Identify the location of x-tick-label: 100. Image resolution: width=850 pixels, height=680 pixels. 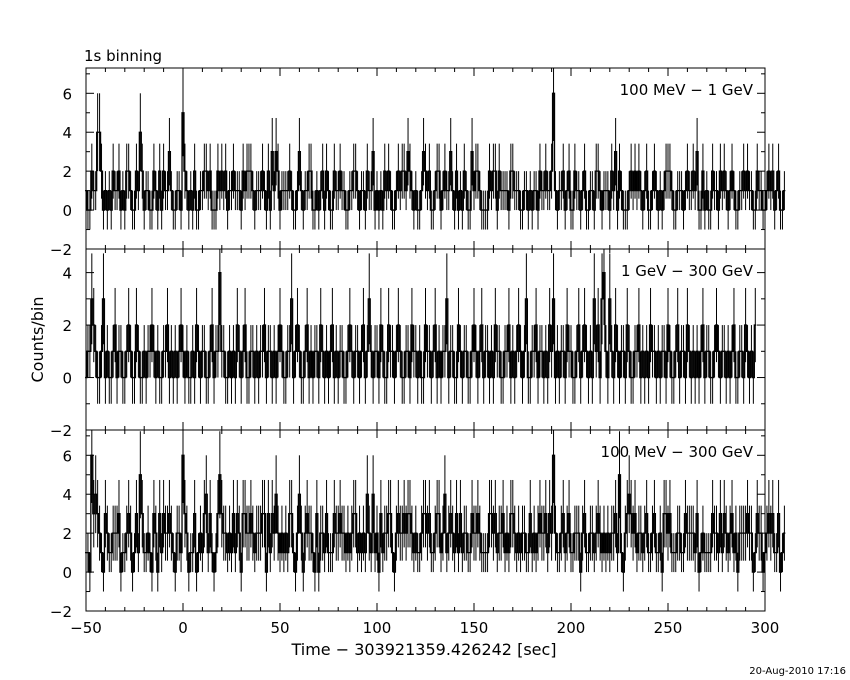
(377, 628).